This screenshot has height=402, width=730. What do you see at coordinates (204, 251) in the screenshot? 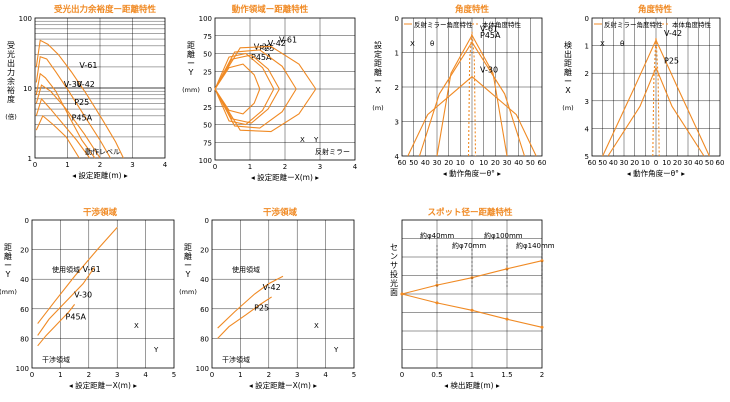
I see `y-tick-label: 20` at bounding box center [204, 251].